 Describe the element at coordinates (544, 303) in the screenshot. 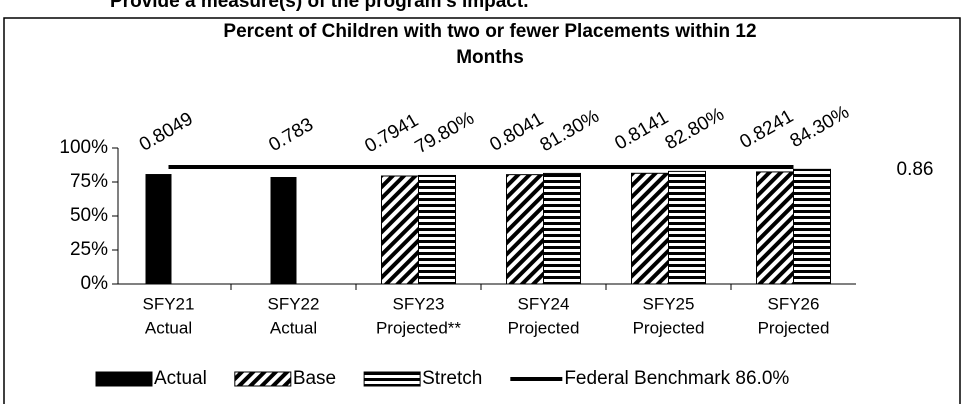

I see `x-tick-label: SFY24` at that location.